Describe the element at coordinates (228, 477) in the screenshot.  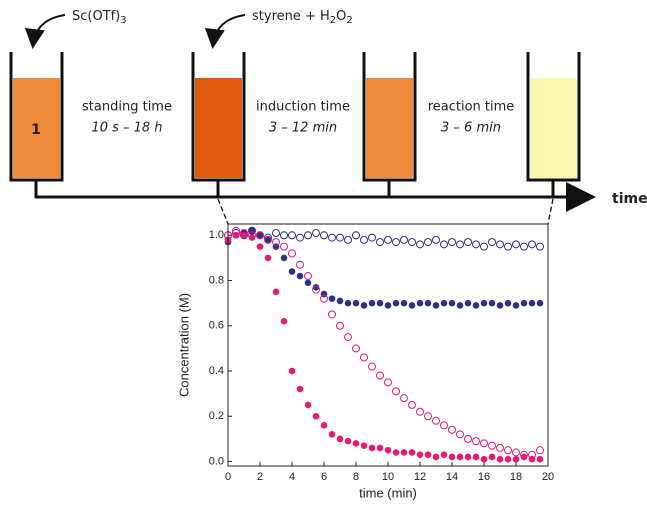
I see `x-tick-label: 0` at that location.